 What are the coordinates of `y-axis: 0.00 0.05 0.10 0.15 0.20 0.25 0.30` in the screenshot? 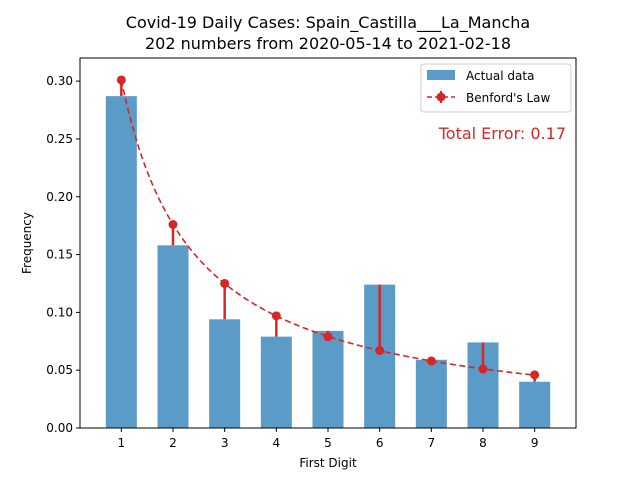 It's located at (63, 254).